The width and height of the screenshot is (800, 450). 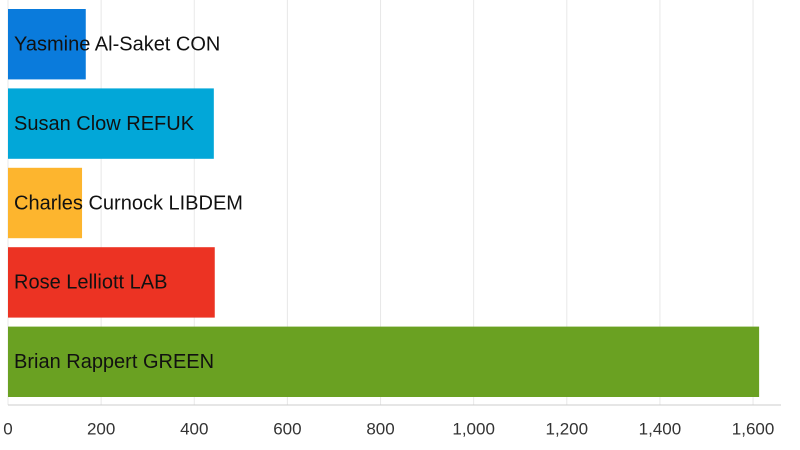 I want to click on bar-label: Charles Curnock LIBDEM, so click(x=128, y=203).